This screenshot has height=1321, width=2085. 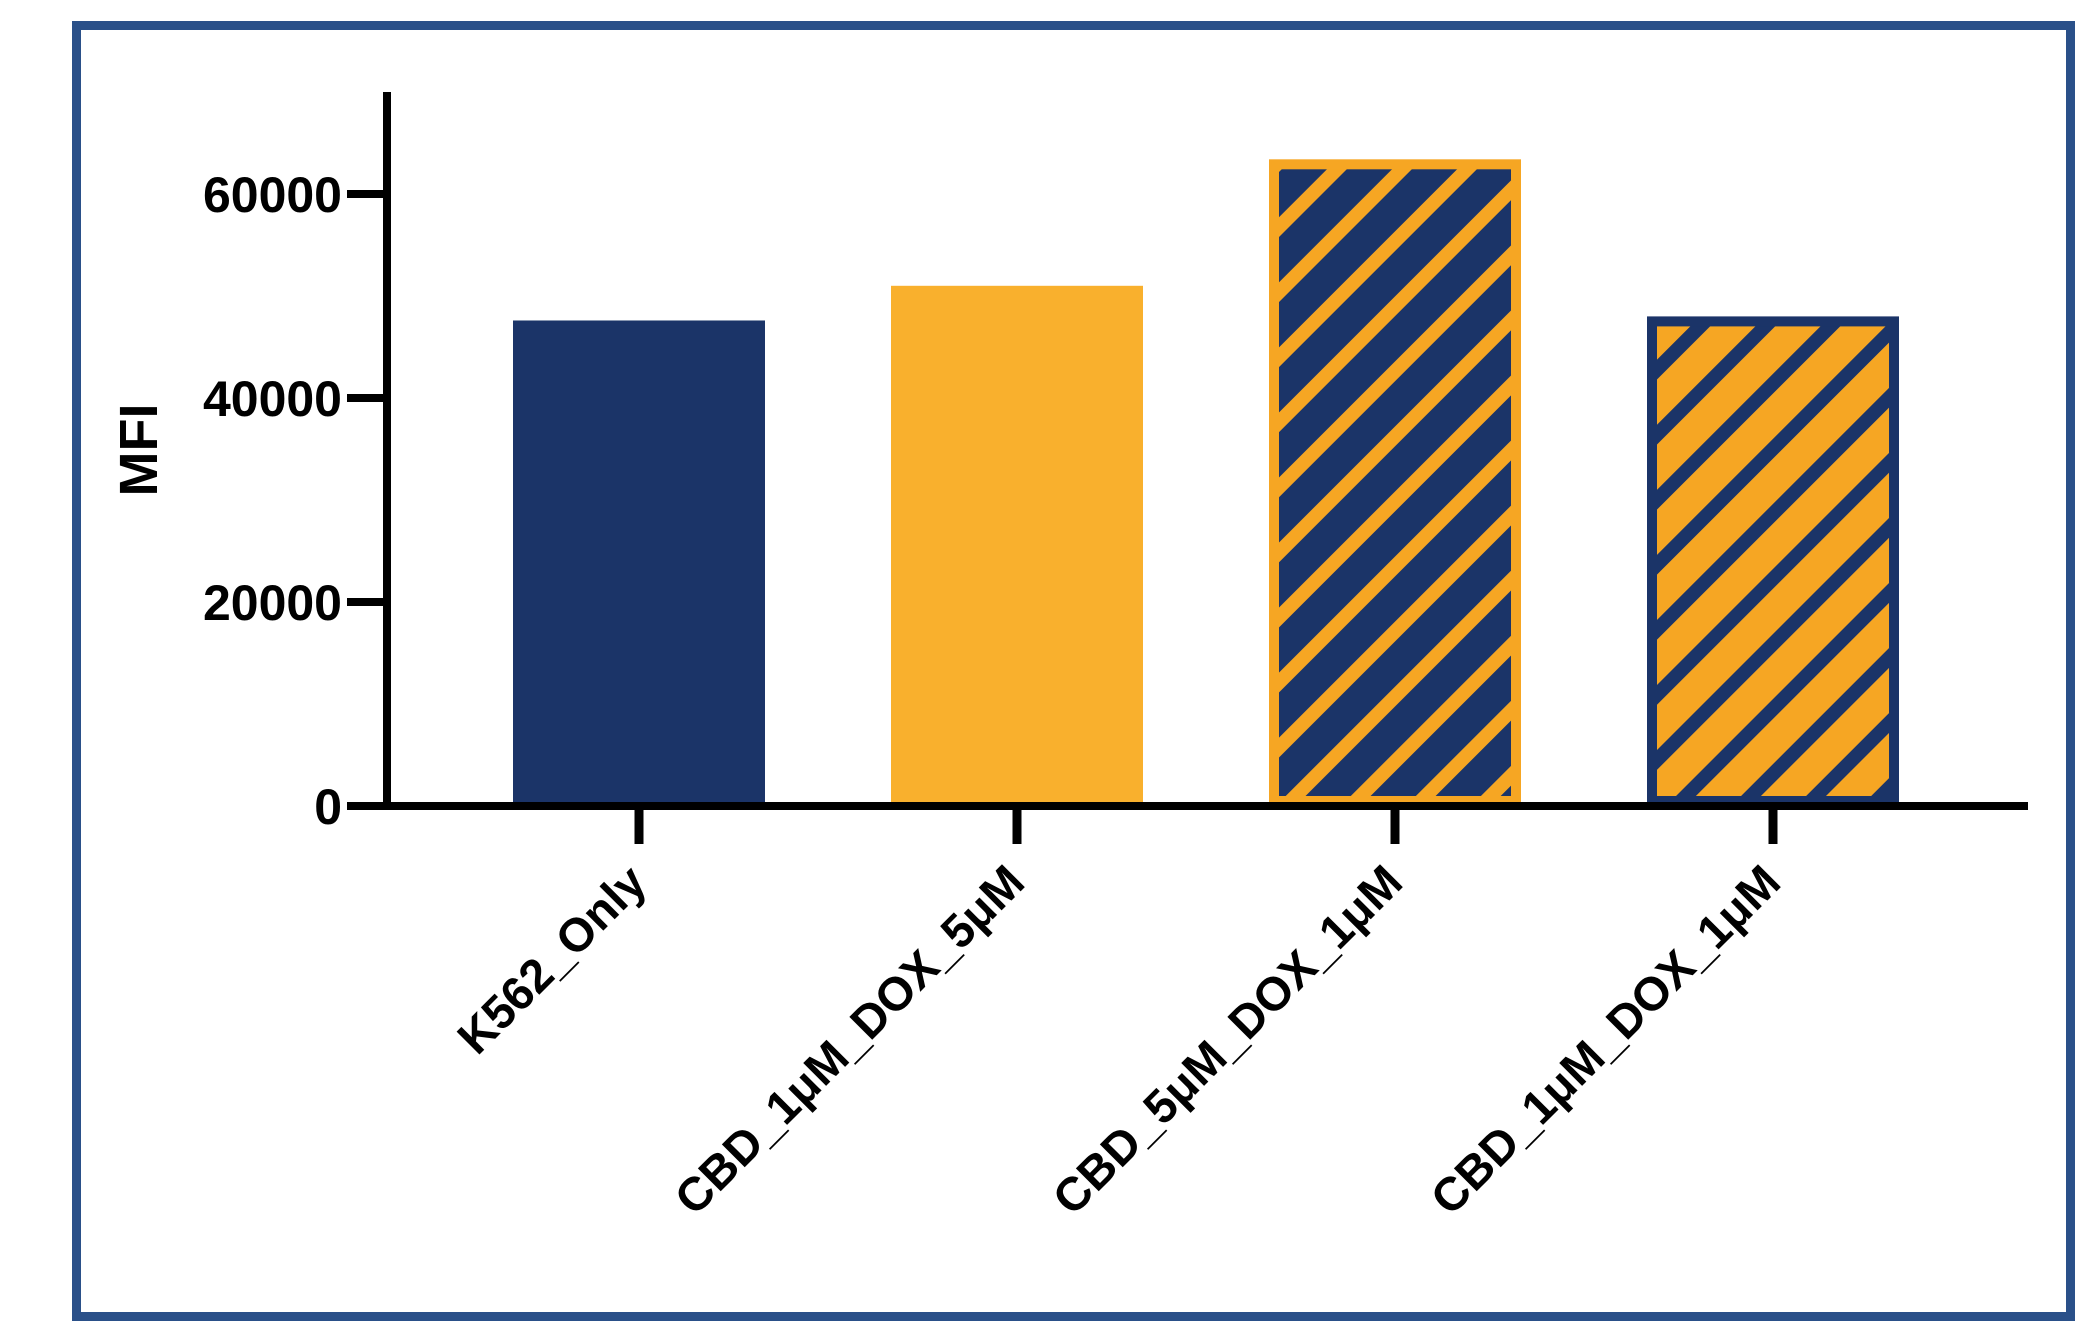 I want to click on x-category-label: CBD_5μM_DOX_1μM, so click(x=1227, y=1040).